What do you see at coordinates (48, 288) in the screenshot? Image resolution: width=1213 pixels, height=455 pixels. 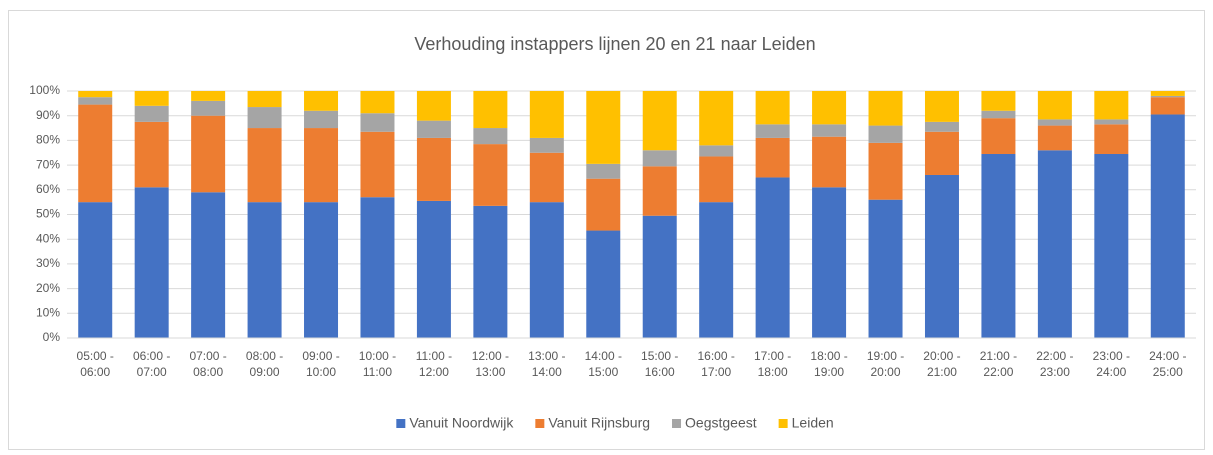 I see `y-tick-label: 20%` at bounding box center [48, 288].